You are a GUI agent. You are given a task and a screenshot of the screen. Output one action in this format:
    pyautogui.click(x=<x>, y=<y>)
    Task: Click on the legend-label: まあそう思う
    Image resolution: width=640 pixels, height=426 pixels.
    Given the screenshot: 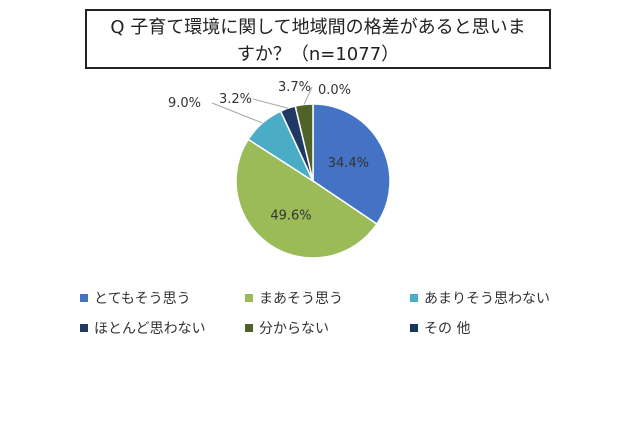 What is the action you would take?
    pyautogui.click(x=301, y=299)
    